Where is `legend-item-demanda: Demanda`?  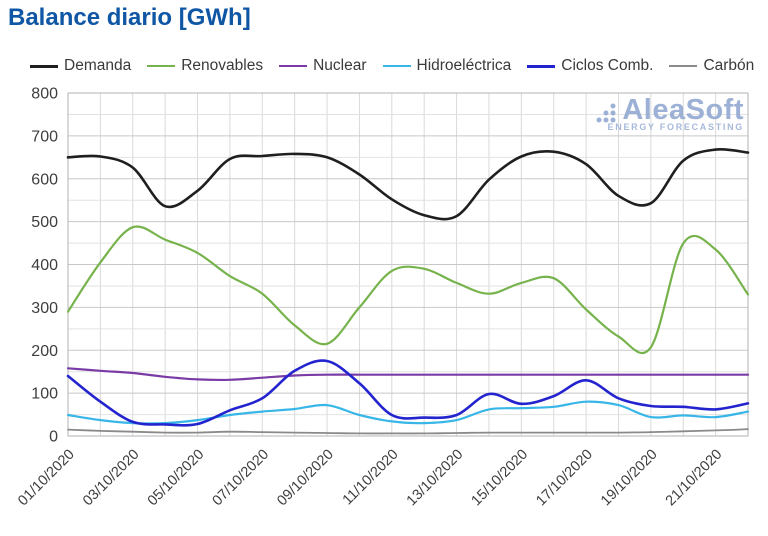 legend-item-demanda: Demanda is located at coordinates (80, 66).